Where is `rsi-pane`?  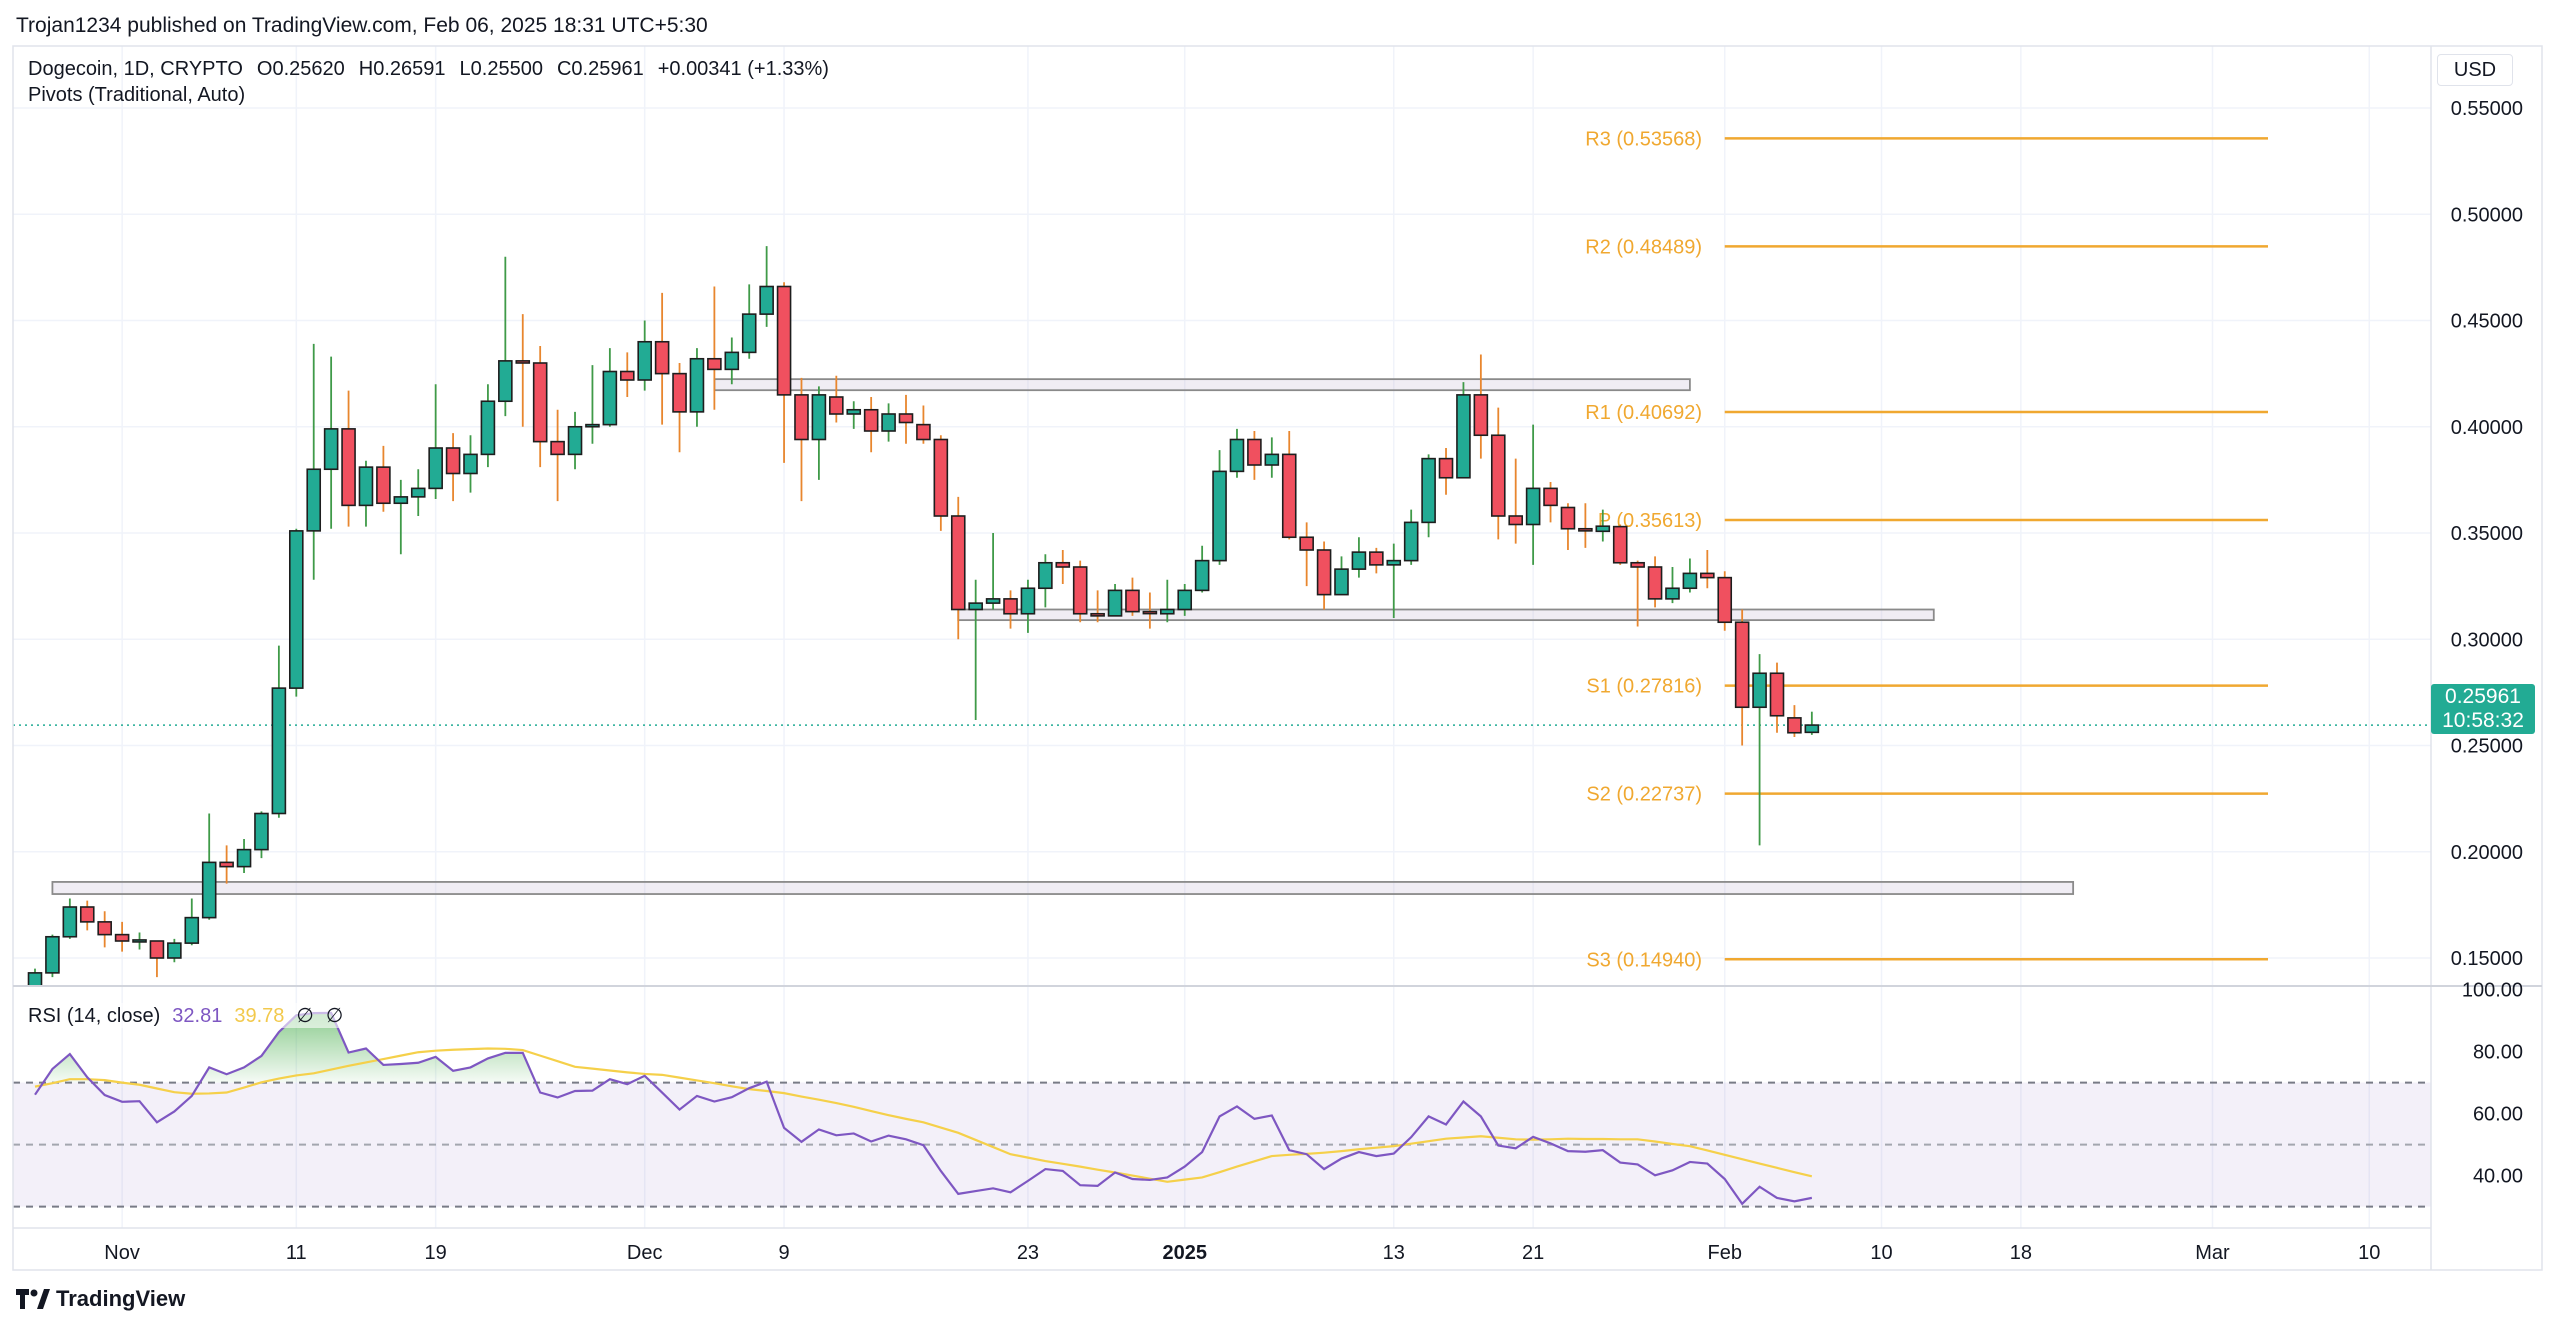
rsi-pane is located at coordinates (1222, 1109).